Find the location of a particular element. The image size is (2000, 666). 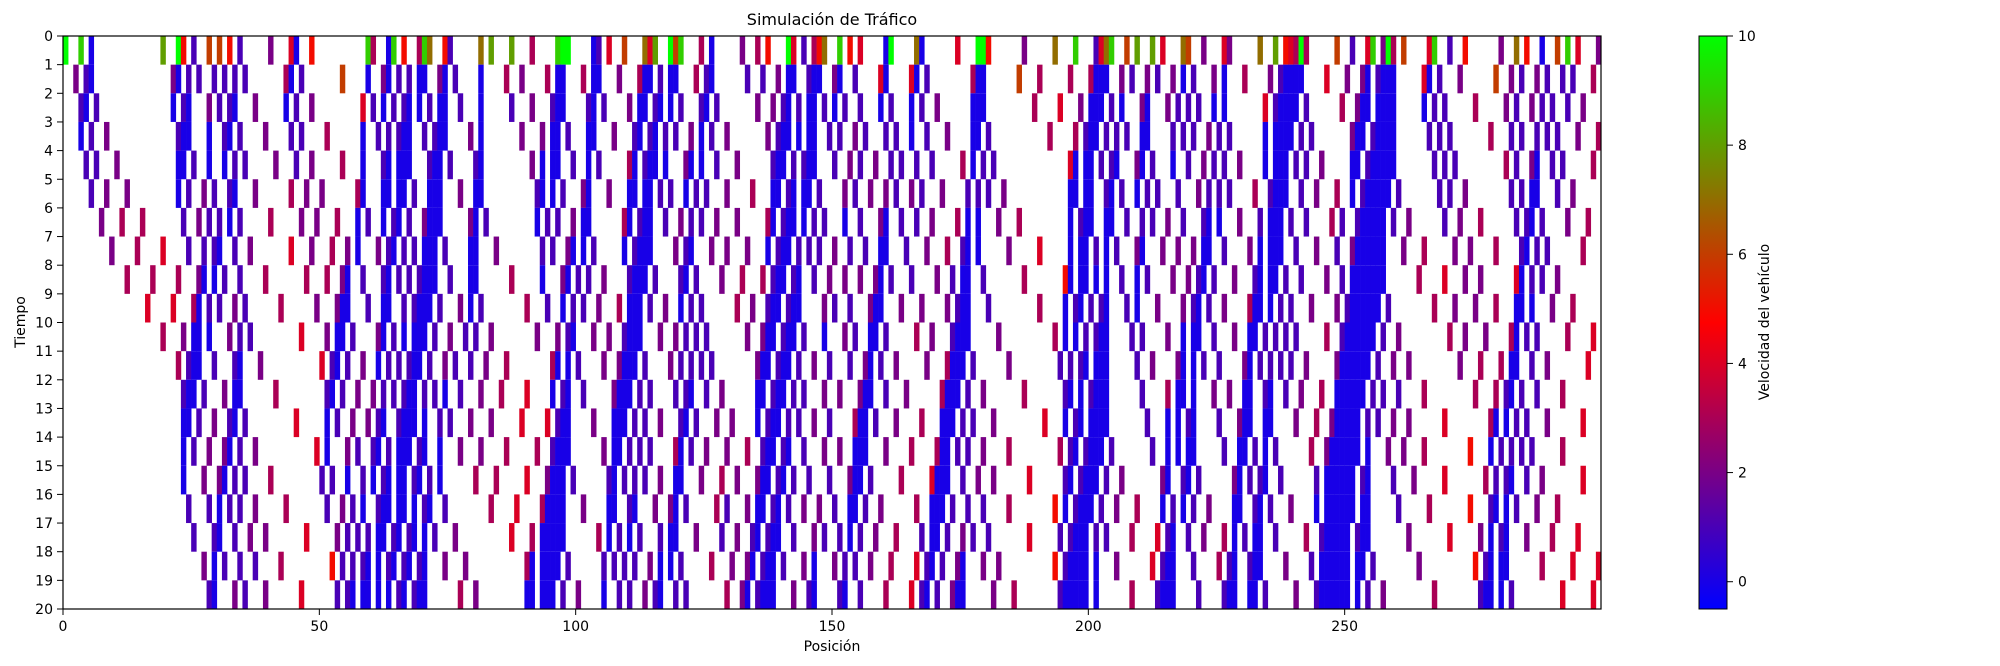

y-tick-label: 6 is located at coordinates (48, 209).